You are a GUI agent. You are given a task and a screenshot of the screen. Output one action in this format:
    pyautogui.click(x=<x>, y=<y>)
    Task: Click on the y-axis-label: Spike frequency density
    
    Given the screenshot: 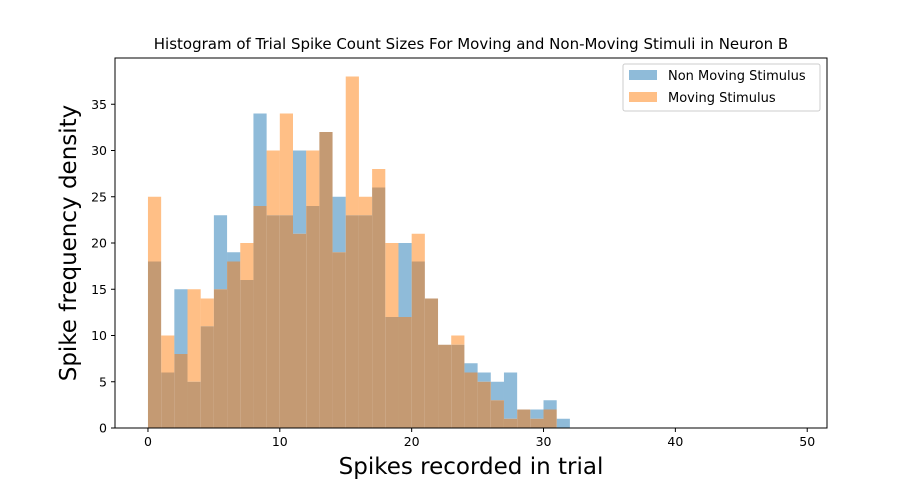 What is the action you would take?
    pyautogui.click(x=69, y=243)
    